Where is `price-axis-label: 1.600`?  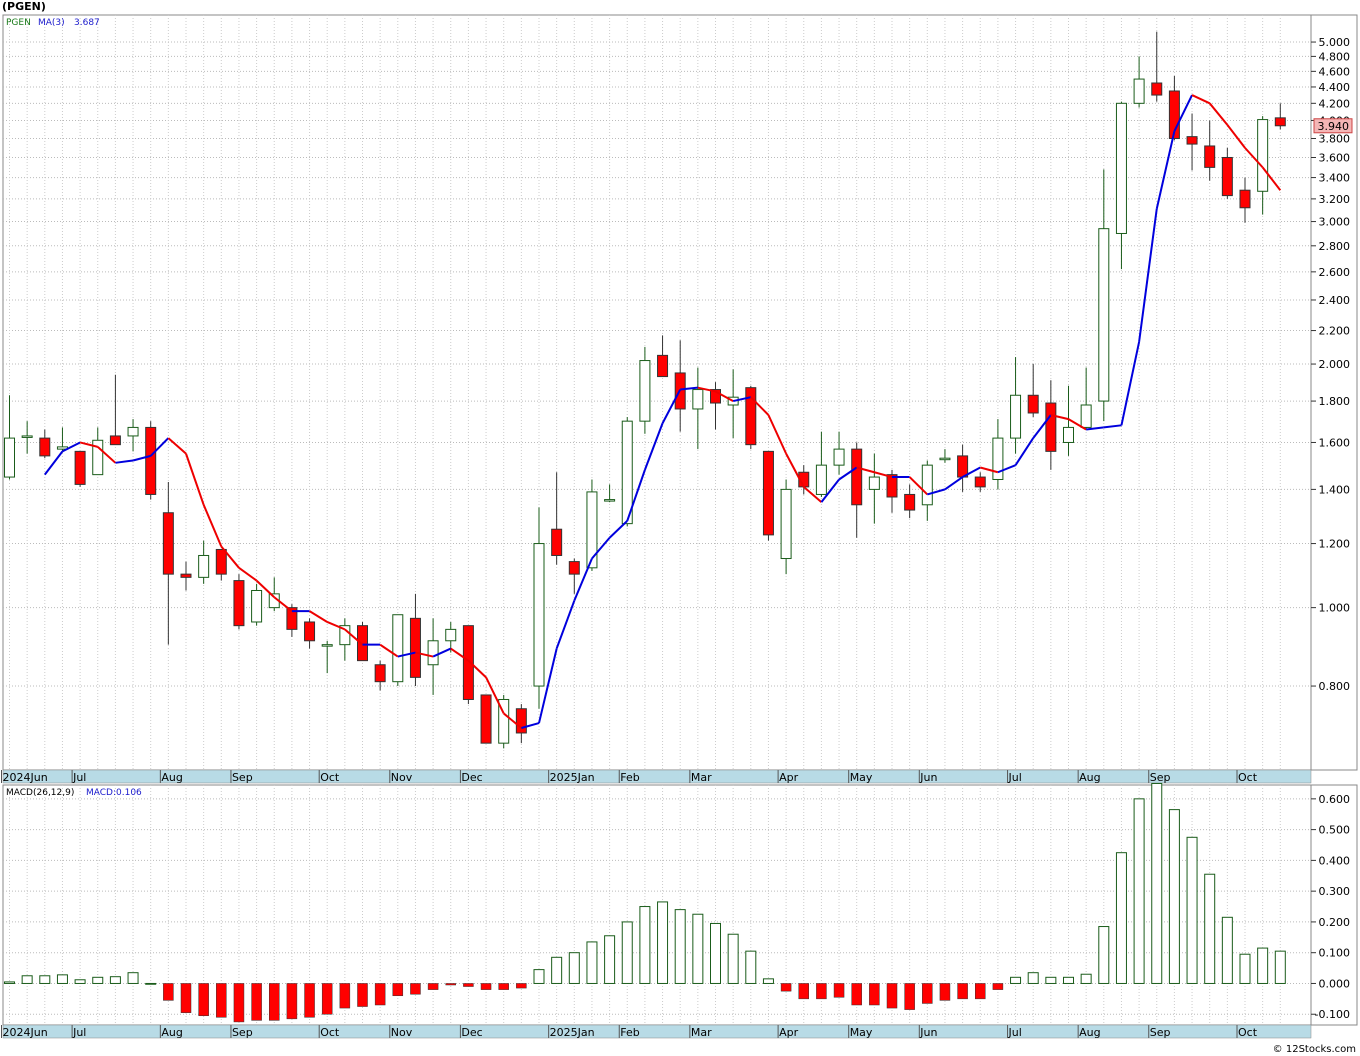
price-axis-label: 1.600 is located at coordinates (1335, 442).